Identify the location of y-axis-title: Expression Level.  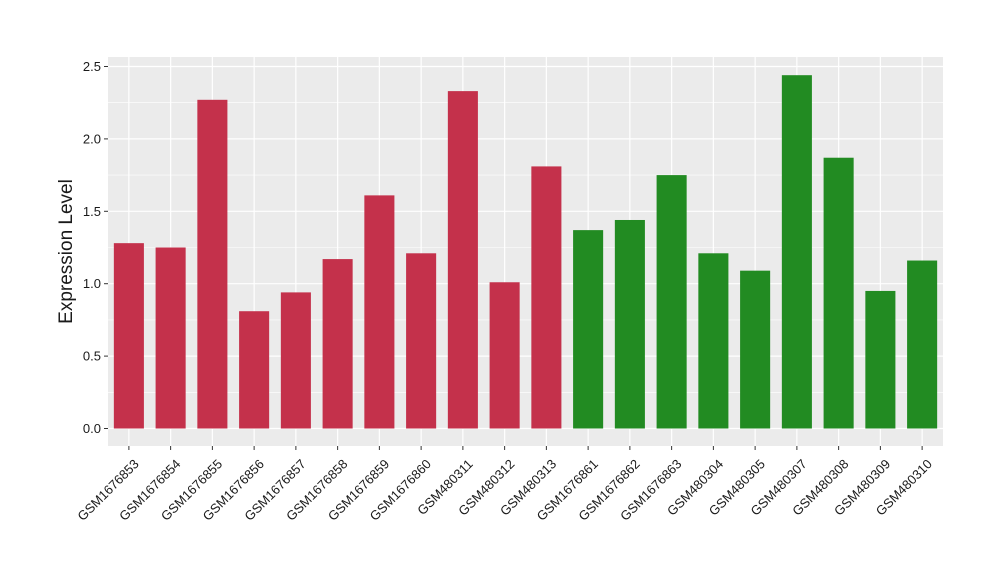
(66, 251).